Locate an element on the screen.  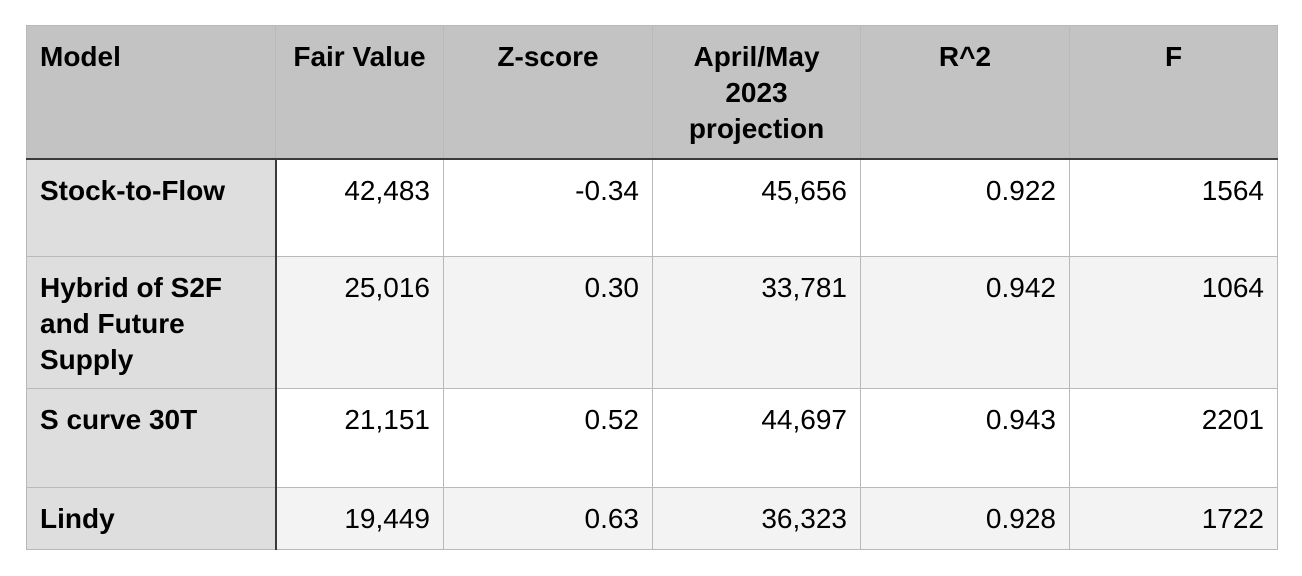
fair-value-cell: 25,016 is located at coordinates (359, 322).